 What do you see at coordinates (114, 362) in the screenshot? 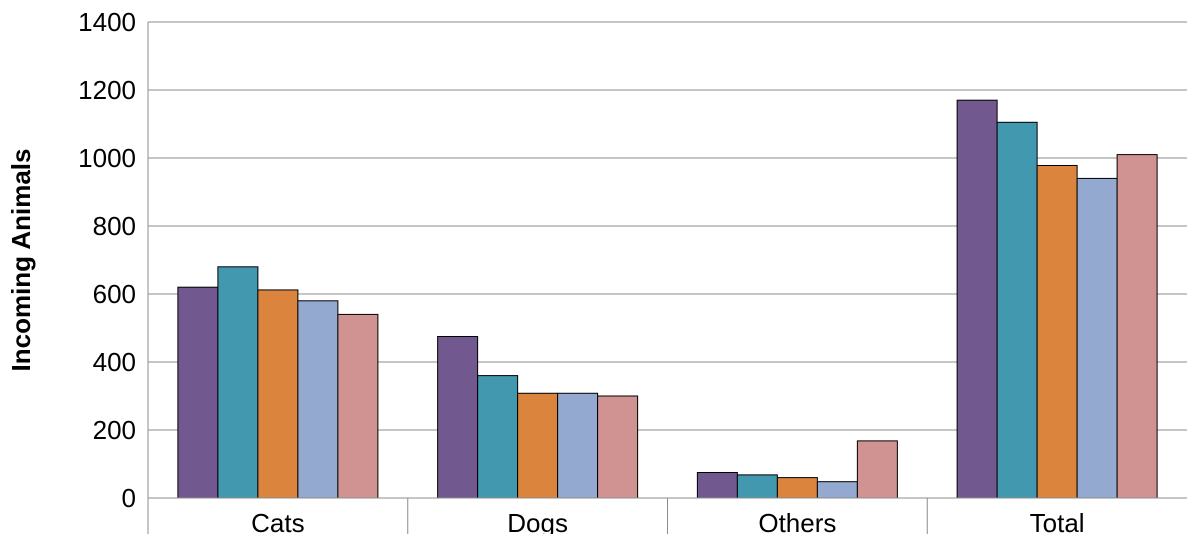
I see `y-tick-label: 400` at bounding box center [114, 362].